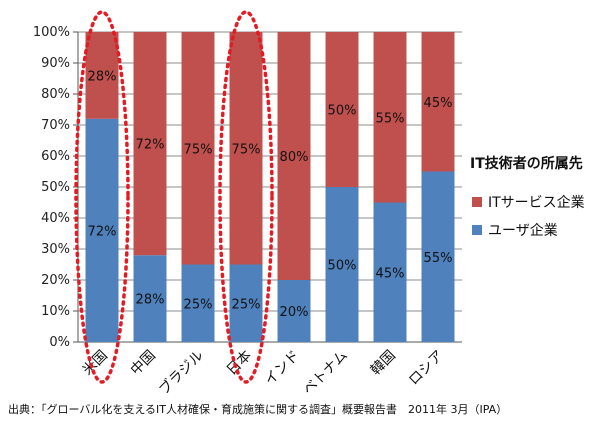  Describe the element at coordinates (55, 218) in the screenshot. I see `y-tick-label: 40%` at that location.